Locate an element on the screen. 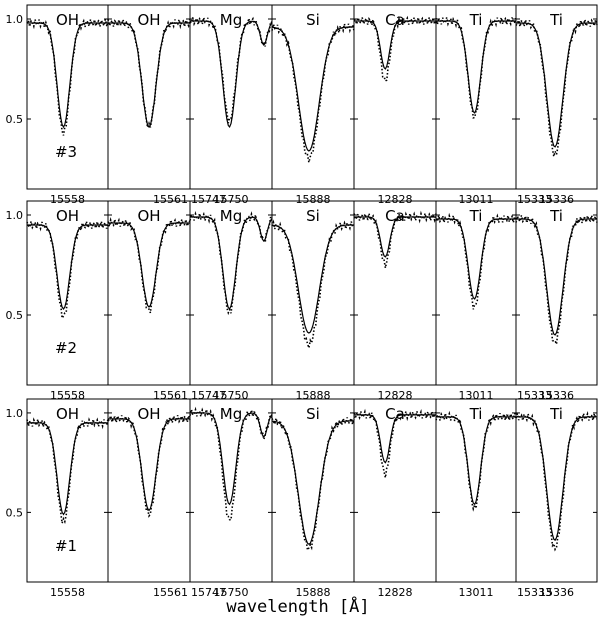  observed-spectrum-r2-c6 is located at coordinates (476, 261).